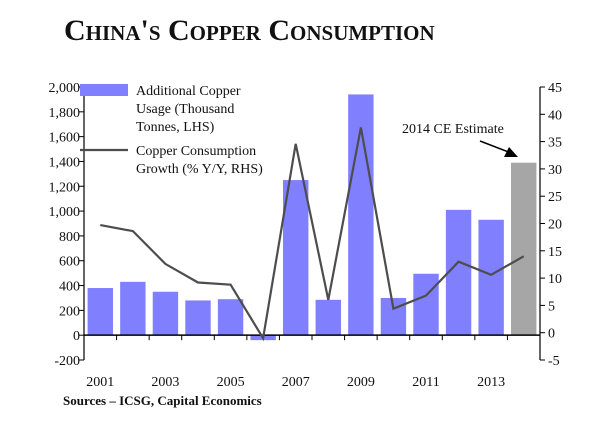 This screenshot has width=589, height=426. Describe the element at coordinates (495, 147) in the screenshot. I see `annotation-arrow-line` at that location.